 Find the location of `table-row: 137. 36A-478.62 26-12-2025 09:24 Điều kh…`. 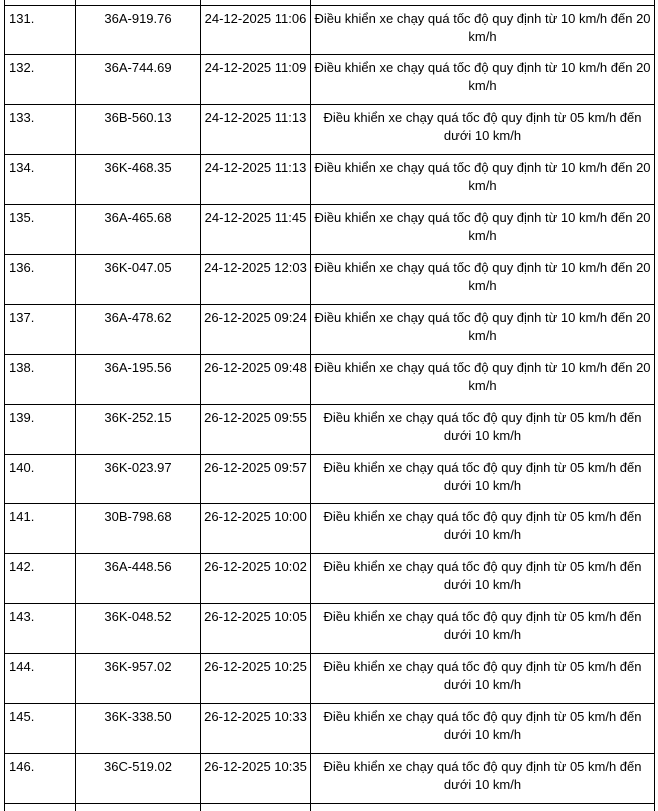

table-row: 137. 36A-478.62 26-12-2025 09:24 Điều kh… is located at coordinates (329, 329).